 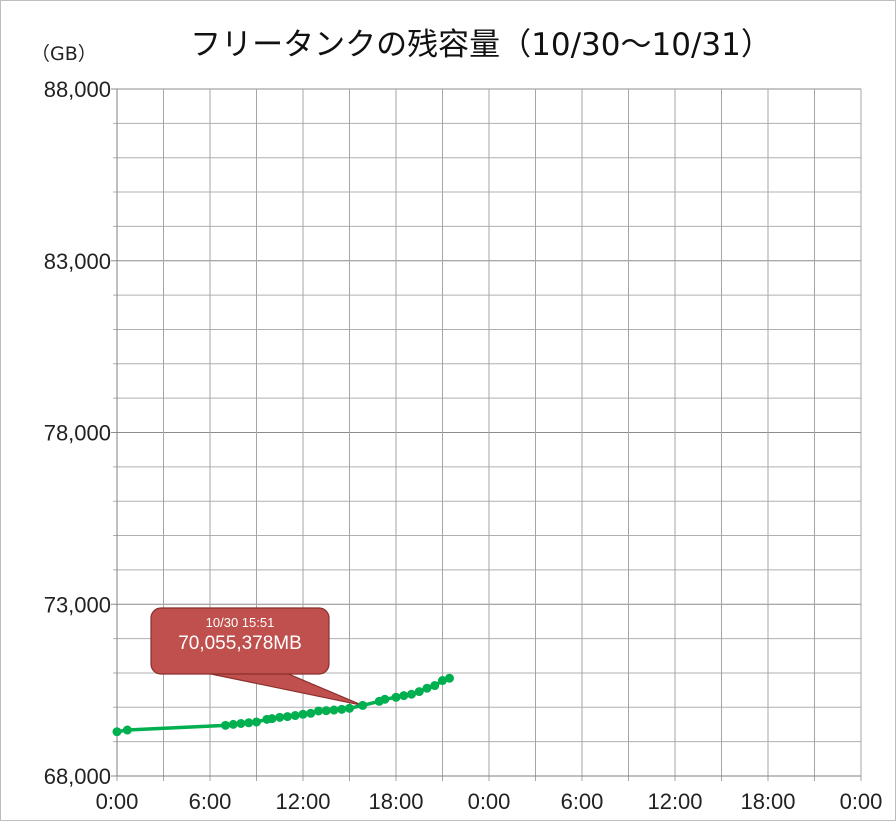 What do you see at coordinates (481, 45) in the screenshot?
I see `chart-title: フリータンクの残容量（10/30～10/31）` at bounding box center [481, 45].